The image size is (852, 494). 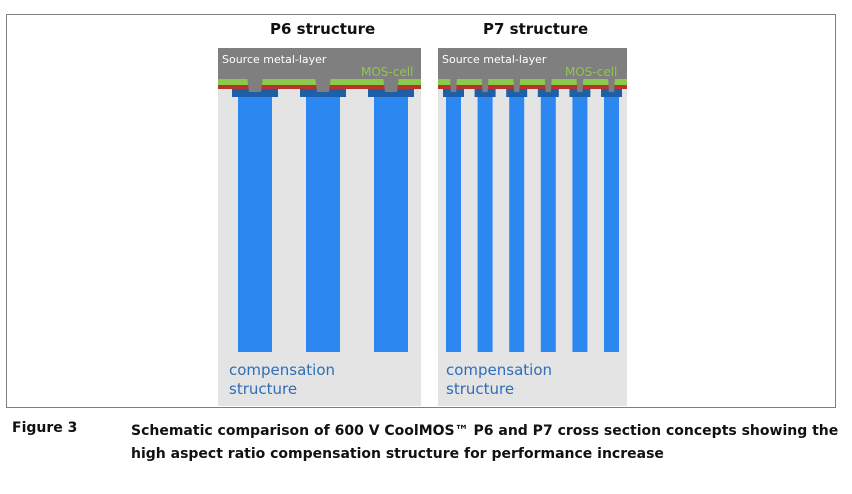 What do you see at coordinates (263, 389) in the screenshot?
I see `p6-comp-line2: structure` at bounding box center [263, 389].